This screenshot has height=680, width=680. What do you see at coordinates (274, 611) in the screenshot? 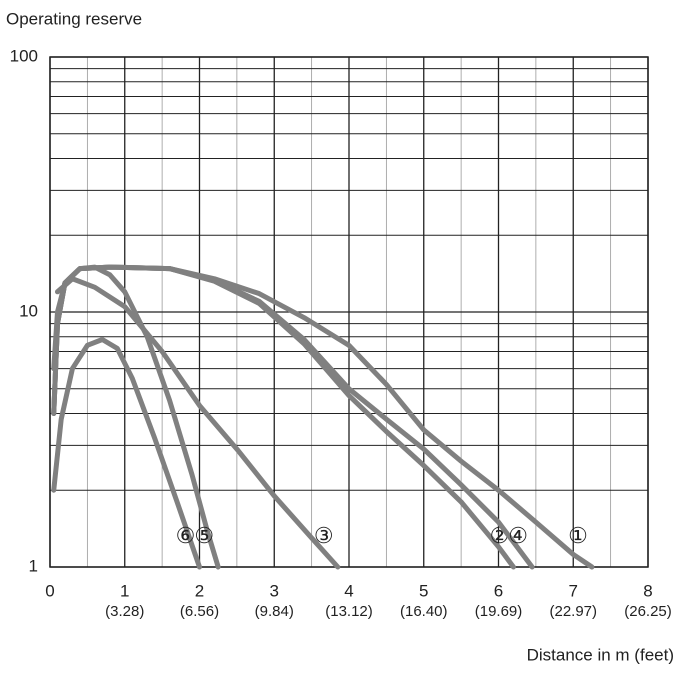
I see `x-tick-sublabel: (9.84)` at bounding box center [274, 611].